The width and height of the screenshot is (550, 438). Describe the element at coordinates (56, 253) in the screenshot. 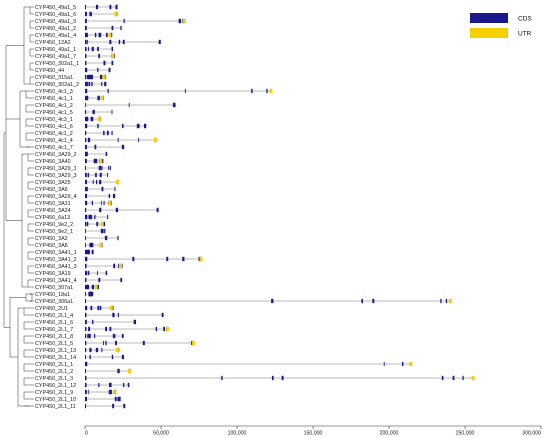

I see `gene-label: CYP450_3A41_1` at that location.